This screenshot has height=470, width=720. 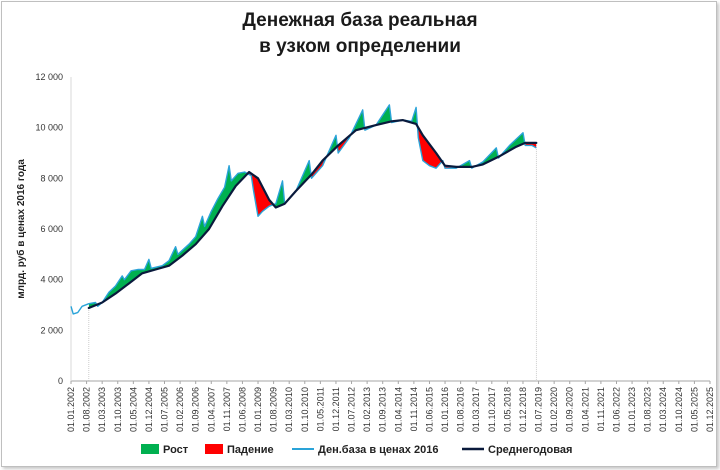 I want to click on y-tick-label: 4 000, so click(x=51, y=280).